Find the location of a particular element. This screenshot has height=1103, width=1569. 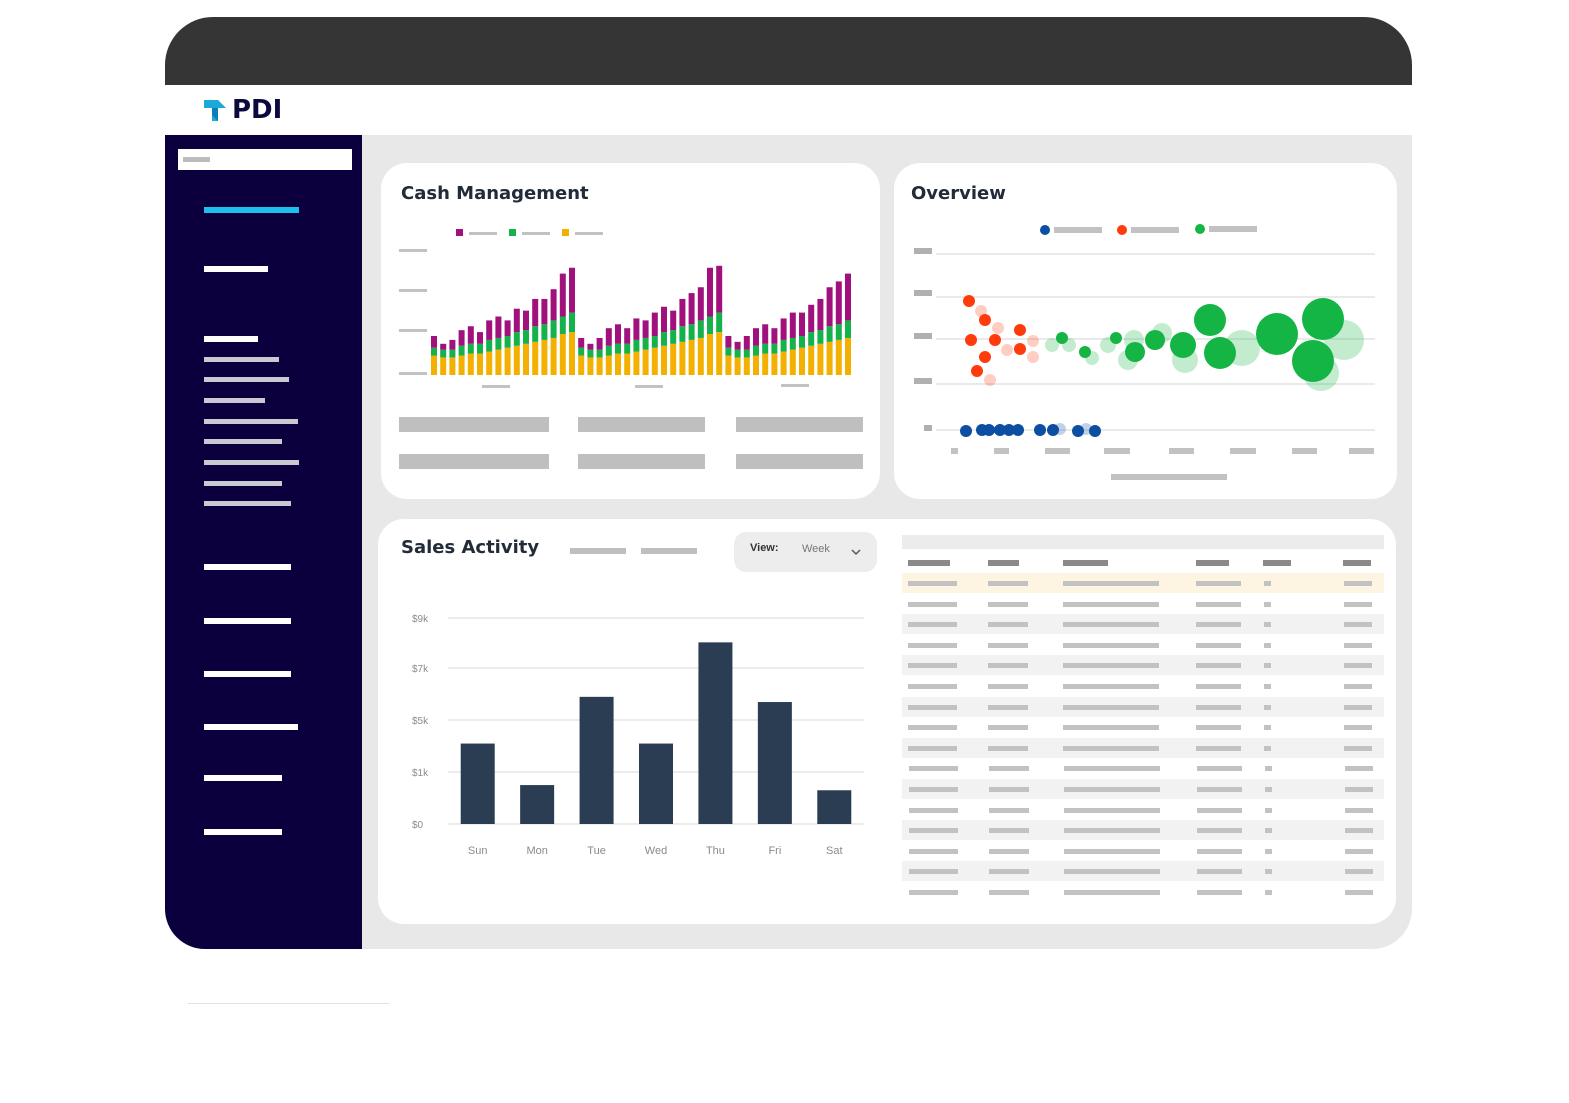

search-input is located at coordinates (265, 159).